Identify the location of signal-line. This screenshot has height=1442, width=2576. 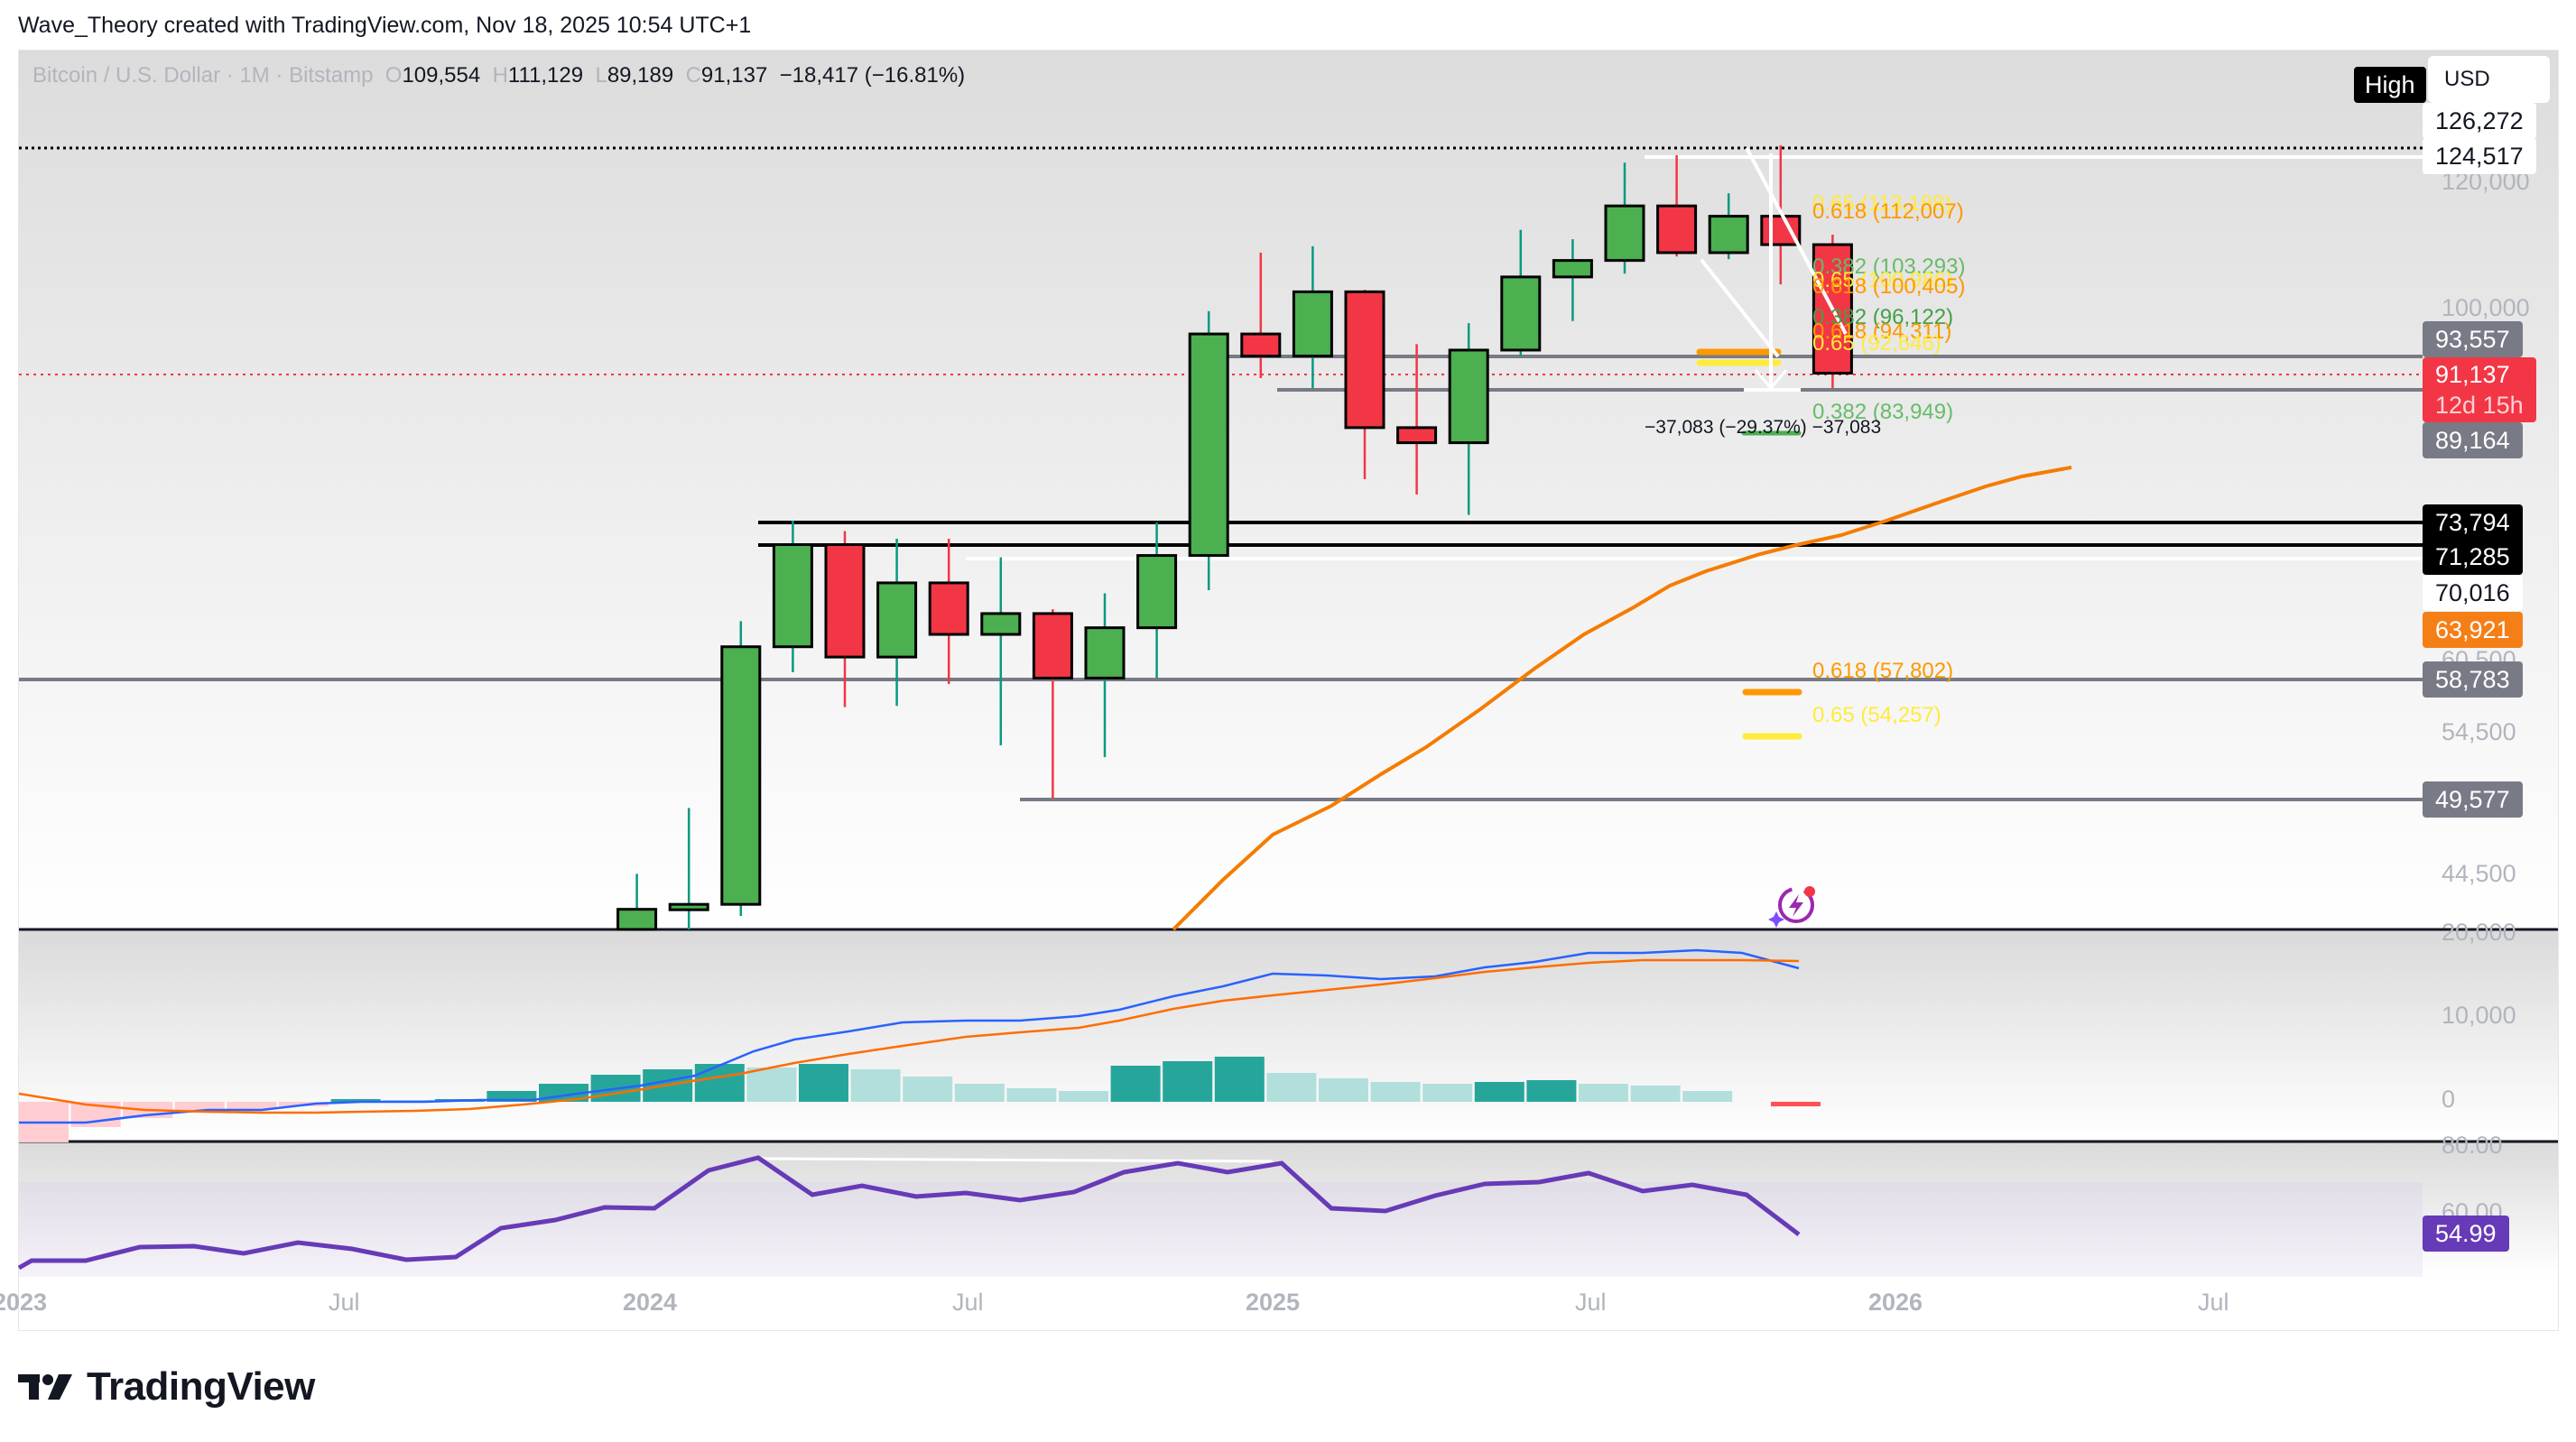
(909, 1036).